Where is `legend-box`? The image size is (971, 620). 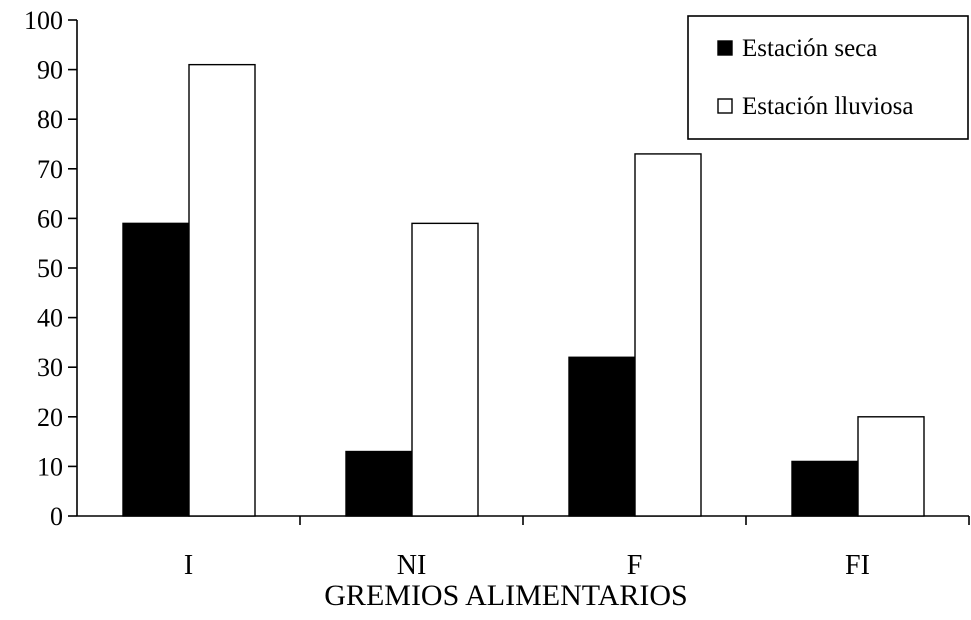 legend-box is located at coordinates (828, 77).